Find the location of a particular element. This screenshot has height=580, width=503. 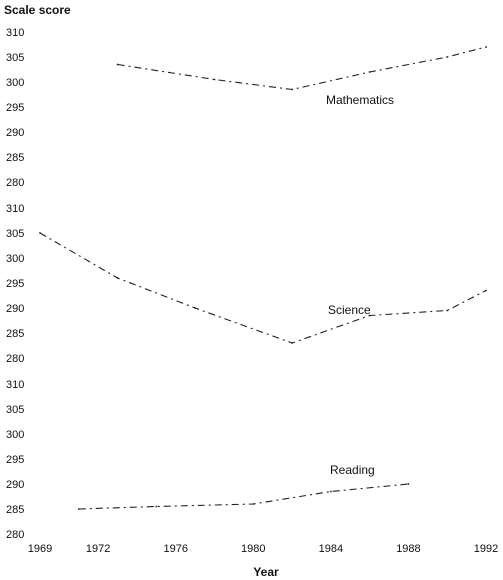

y-axis-title: Scale score is located at coordinates (37, 10).